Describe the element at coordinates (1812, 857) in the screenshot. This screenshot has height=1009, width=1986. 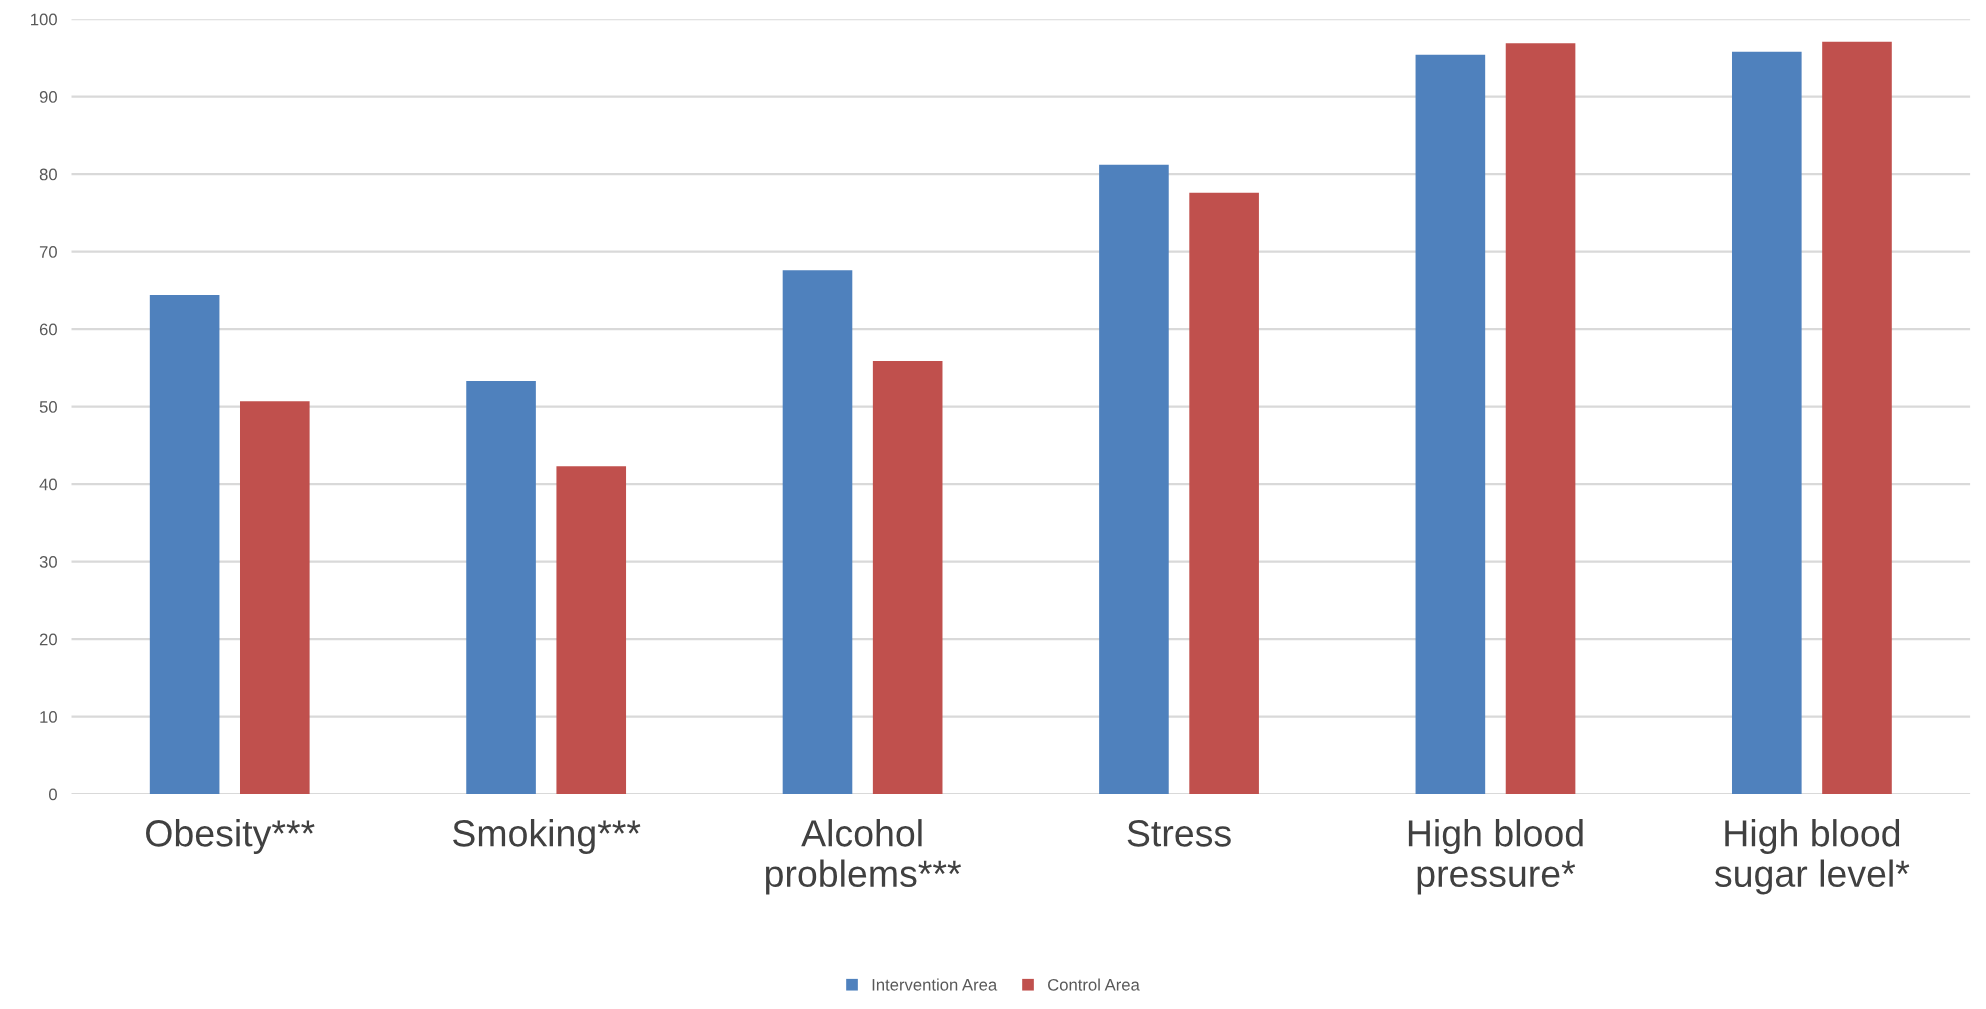
I see `x-tick-label: High blood sugar level*` at that location.